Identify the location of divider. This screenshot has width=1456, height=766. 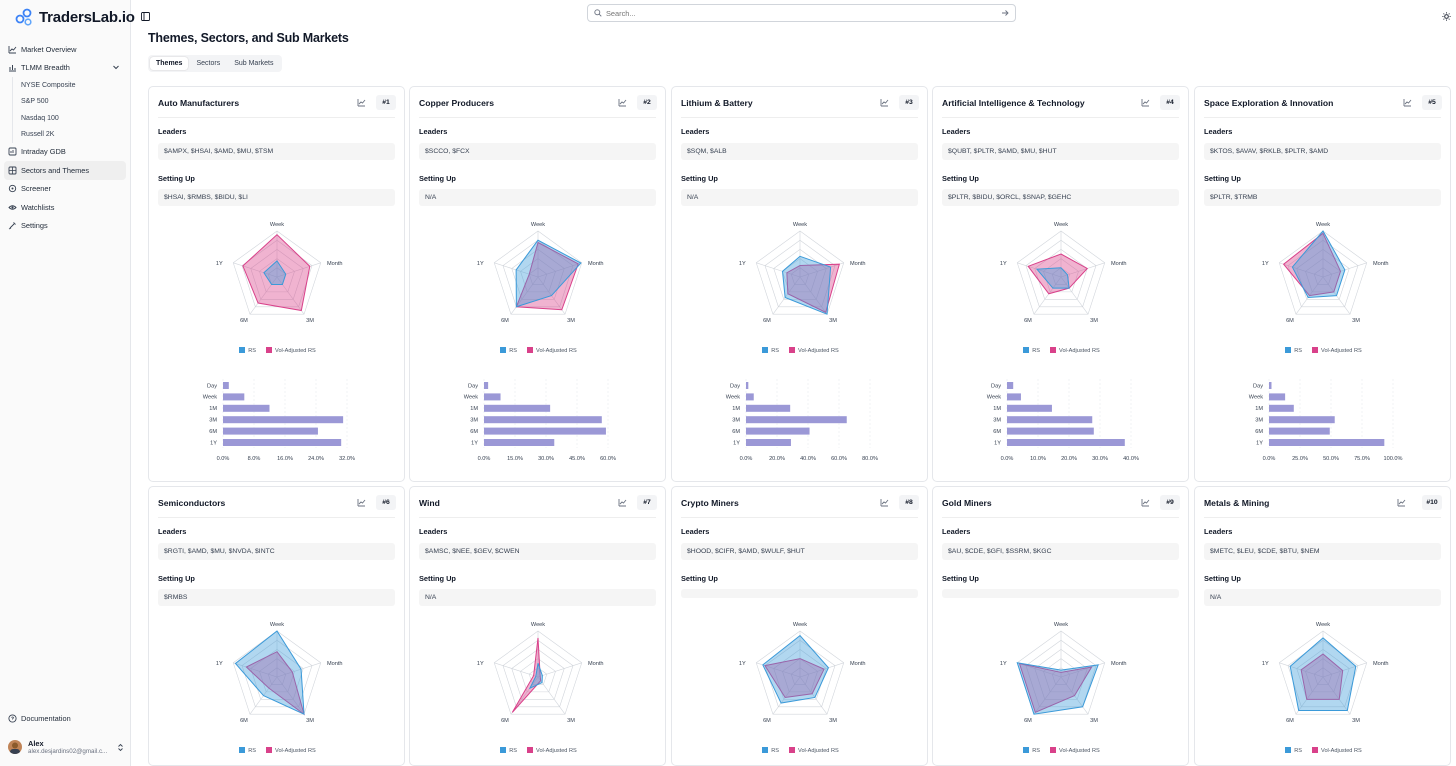
(799, 517).